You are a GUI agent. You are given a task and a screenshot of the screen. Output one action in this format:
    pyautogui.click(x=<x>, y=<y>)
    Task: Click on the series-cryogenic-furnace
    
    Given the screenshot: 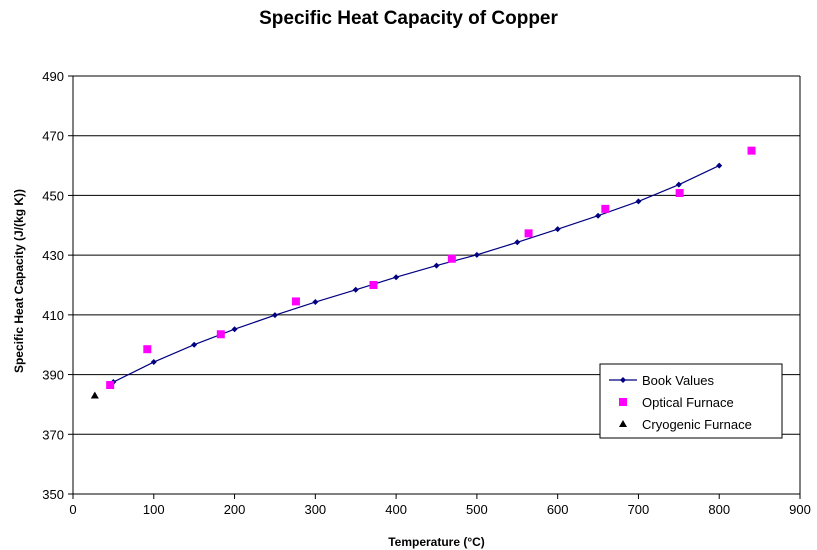 What is the action you would take?
    pyautogui.click(x=94, y=395)
    